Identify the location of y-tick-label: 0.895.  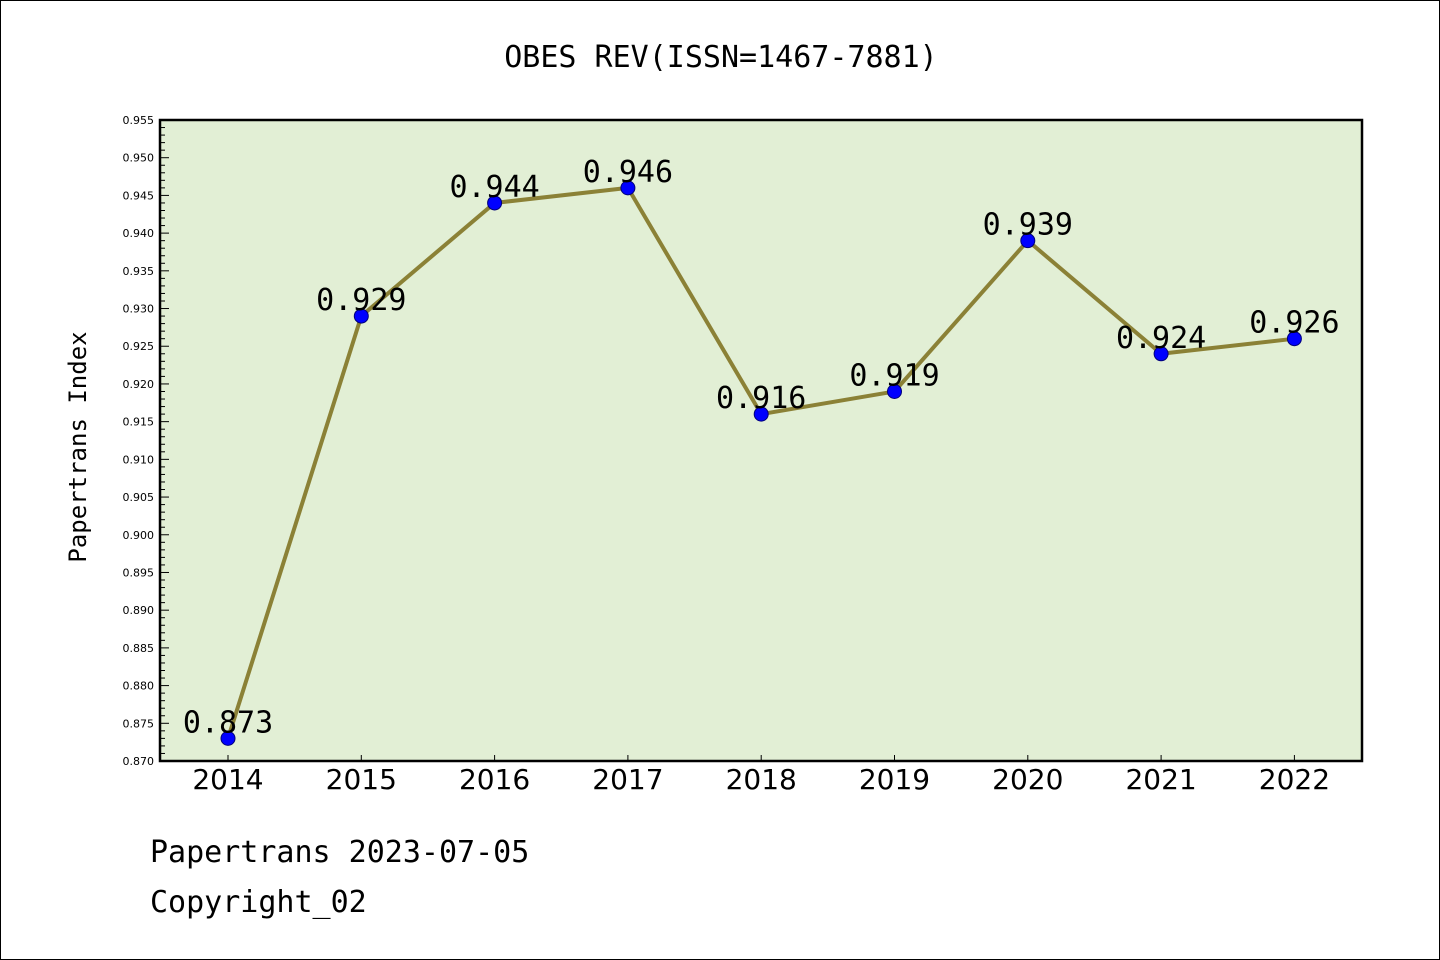
(139, 572).